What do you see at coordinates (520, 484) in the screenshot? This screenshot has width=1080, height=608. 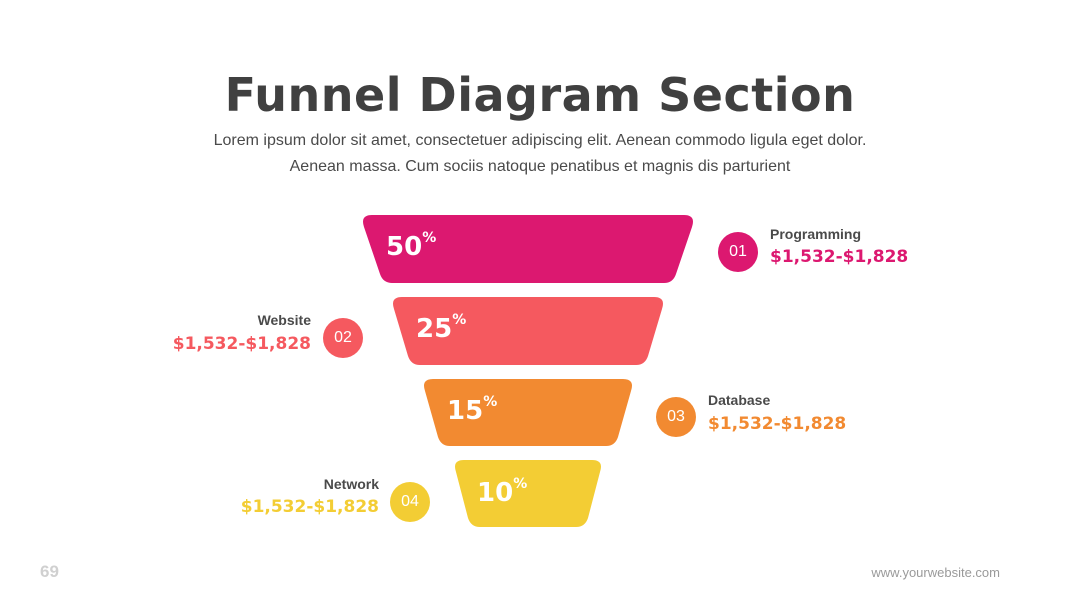 I see `segment-4-unit: %` at bounding box center [520, 484].